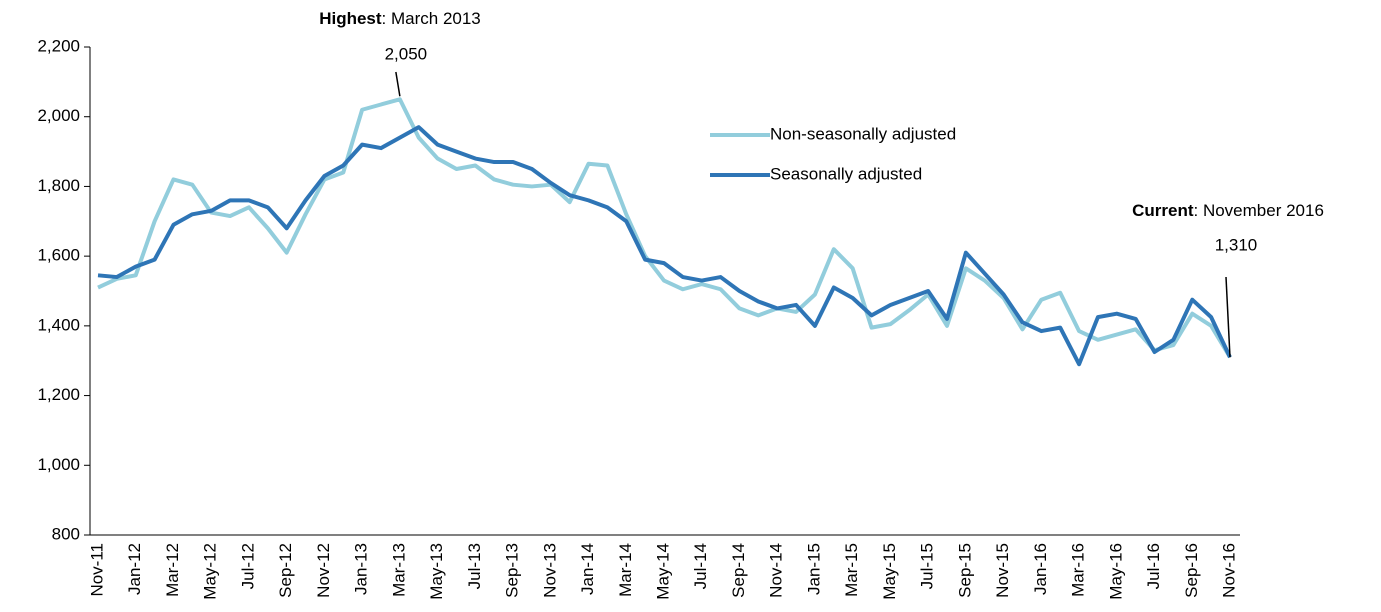 This screenshot has width=1381, height=612. What do you see at coordinates (474, 566) in the screenshot?
I see `x-tick-label: Jul-13` at bounding box center [474, 566].